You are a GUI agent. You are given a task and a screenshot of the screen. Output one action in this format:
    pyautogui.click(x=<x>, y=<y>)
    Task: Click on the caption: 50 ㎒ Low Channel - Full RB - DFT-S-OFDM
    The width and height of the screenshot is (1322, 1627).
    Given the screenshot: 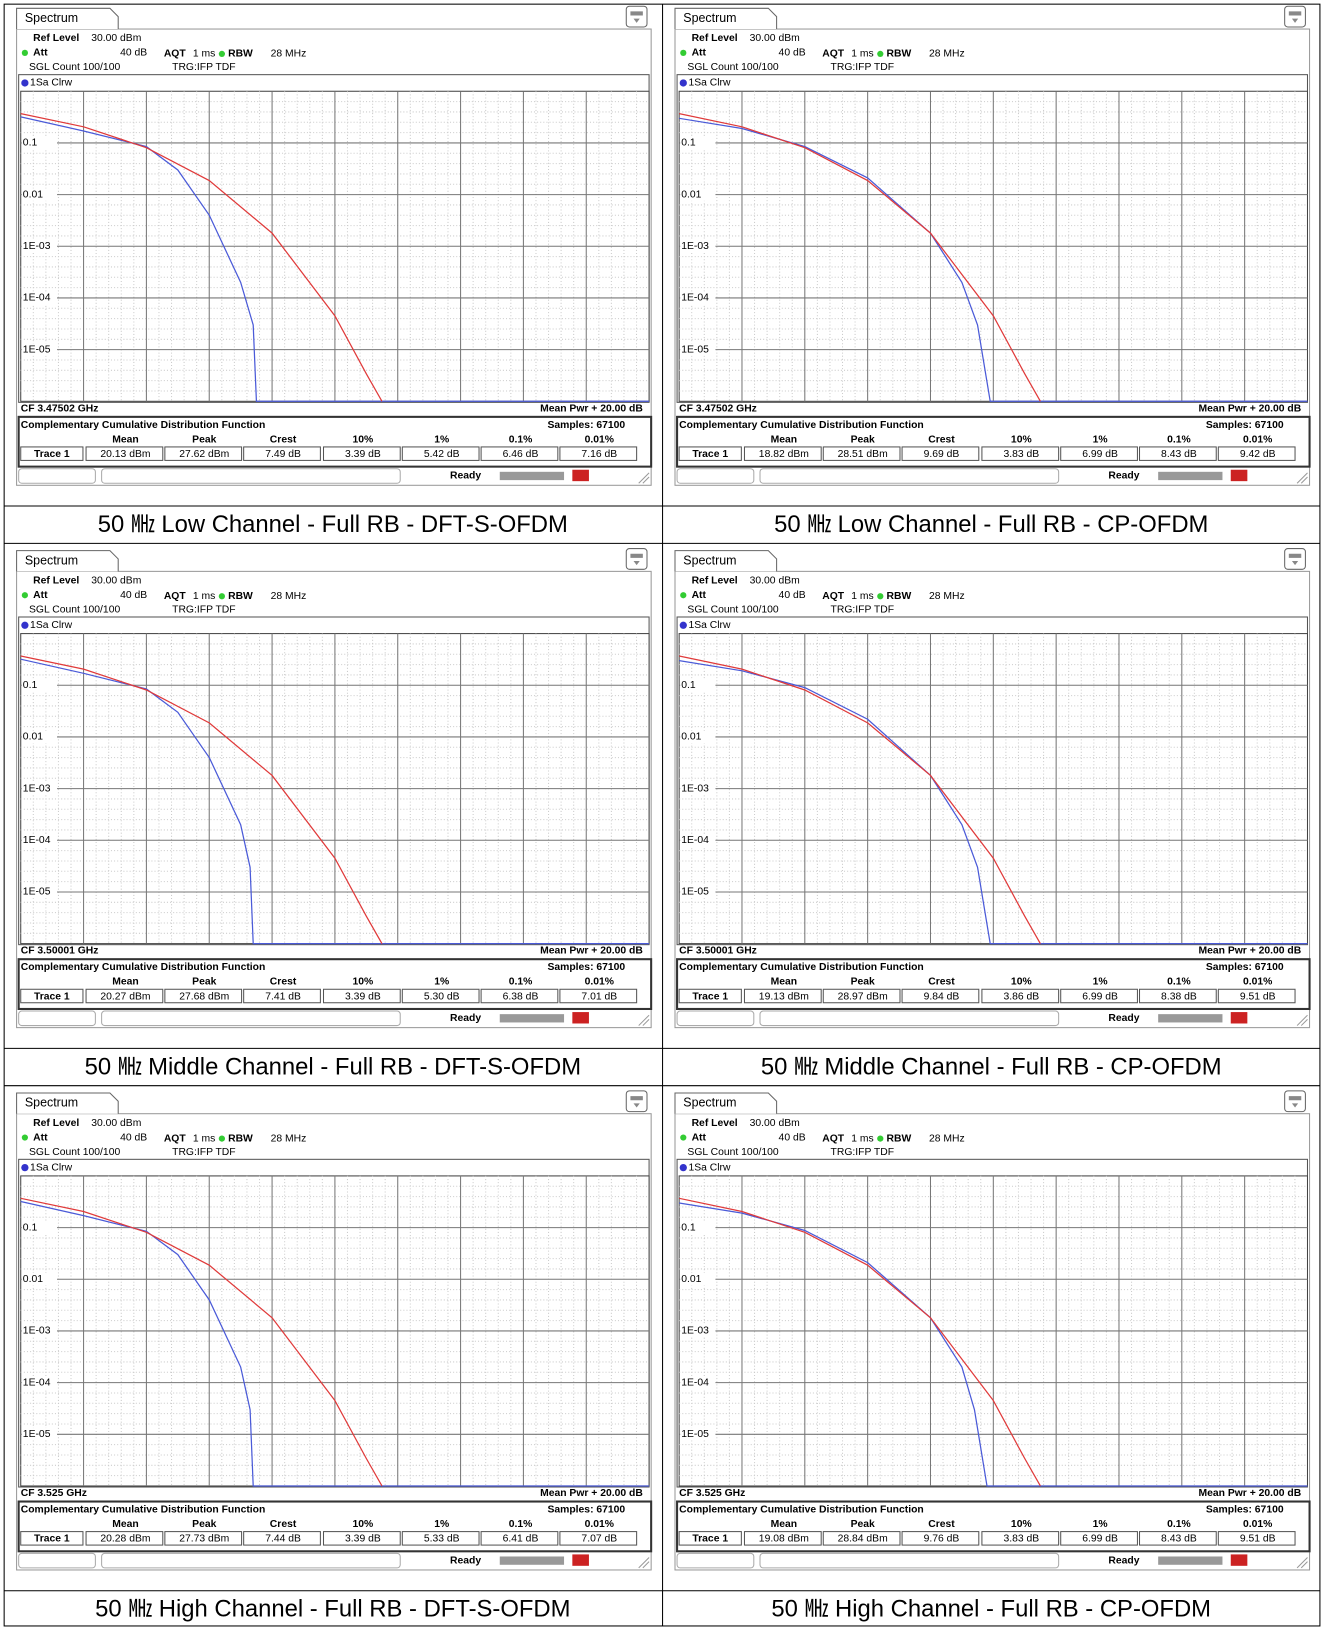 What is the action you would take?
    pyautogui.click(x=333, y=524)
    